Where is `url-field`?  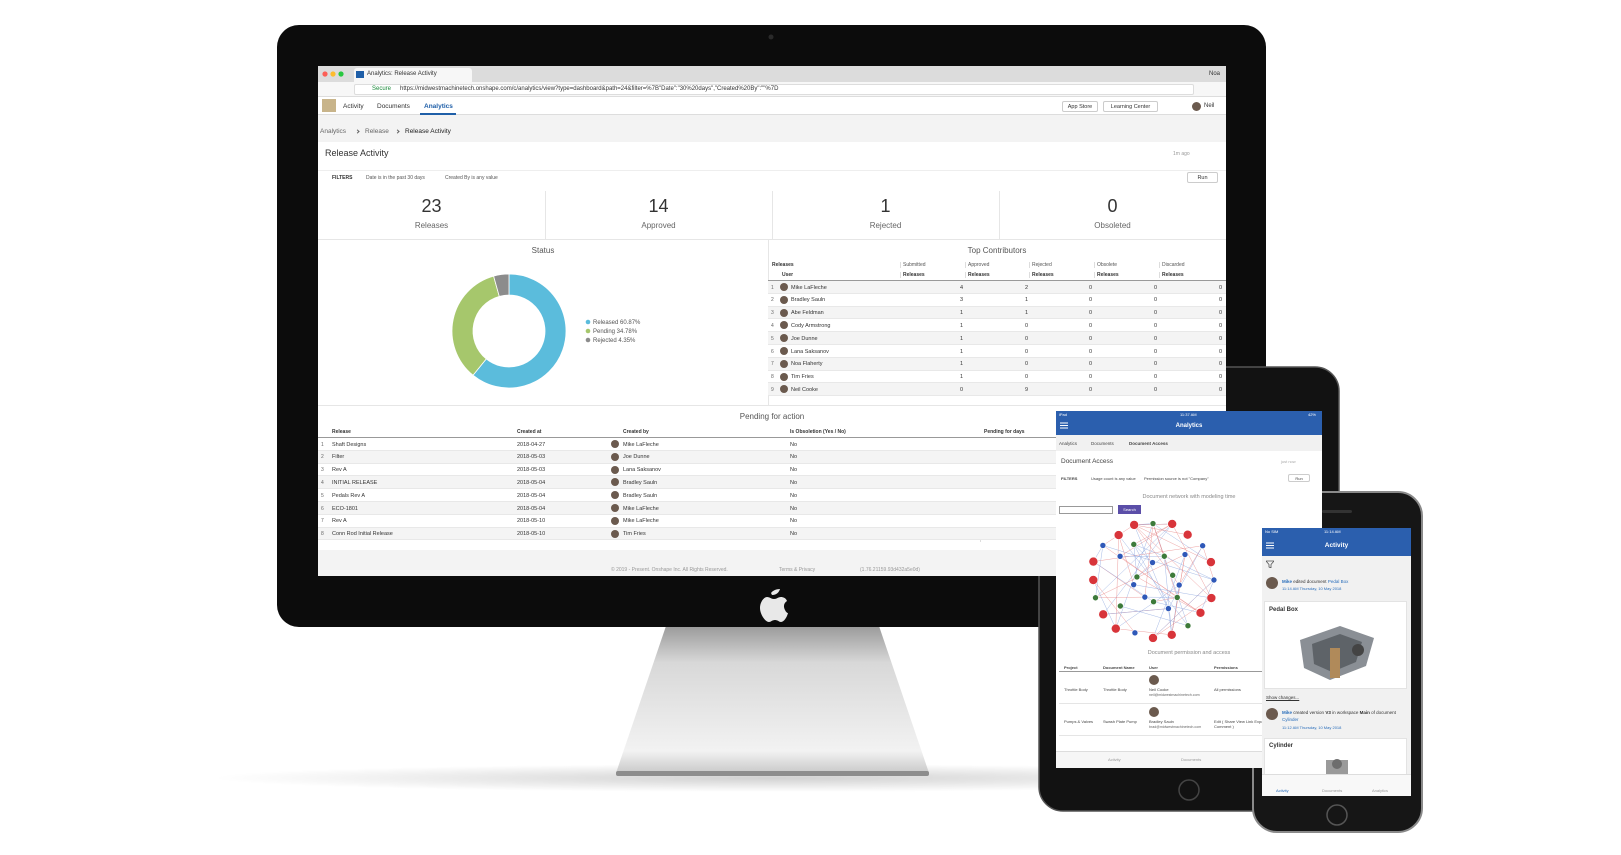 url-field is located at coordinates (774, 89).